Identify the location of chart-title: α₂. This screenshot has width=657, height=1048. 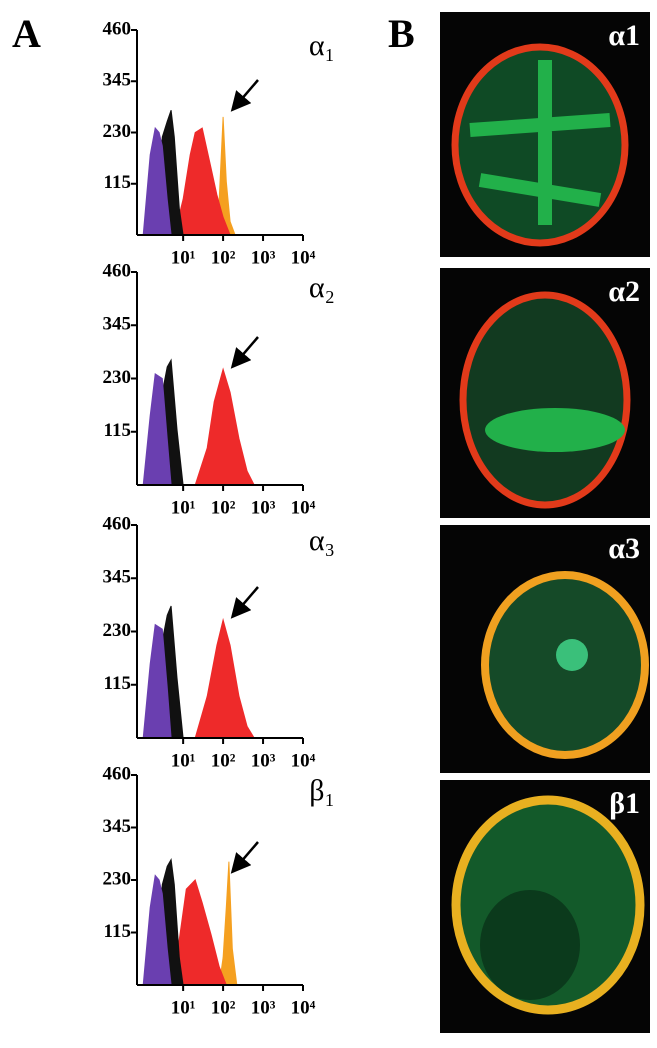
(322, 287).